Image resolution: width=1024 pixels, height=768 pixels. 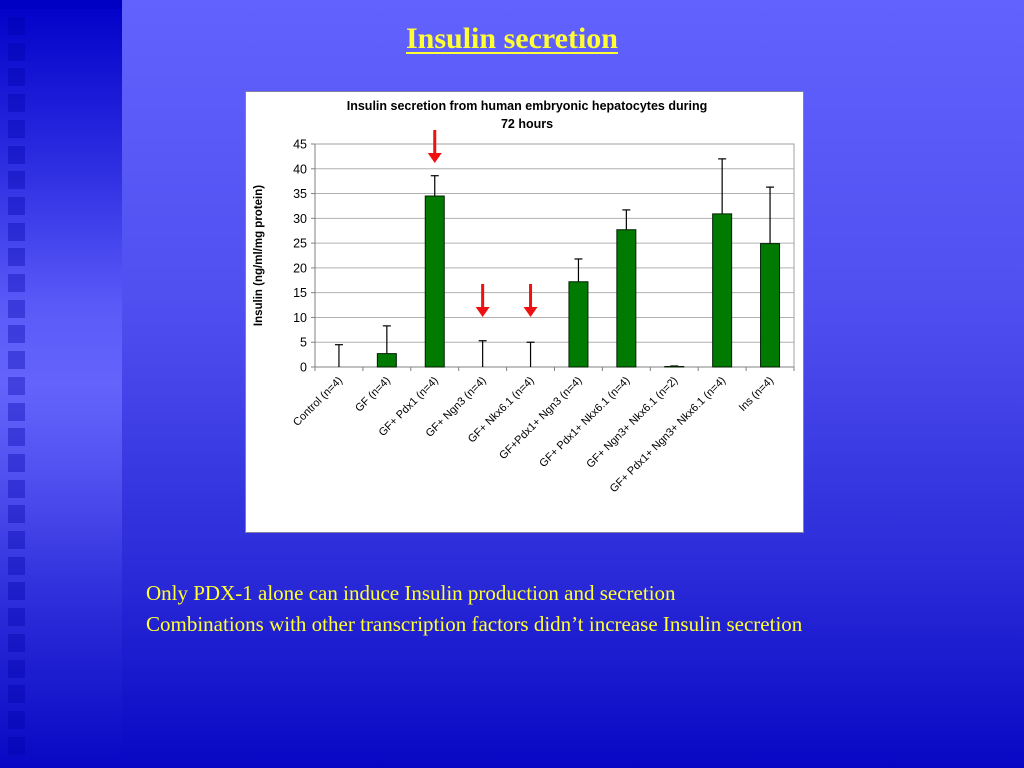 I want to click on y-tick-label: 10, so click(x=300, y=318).